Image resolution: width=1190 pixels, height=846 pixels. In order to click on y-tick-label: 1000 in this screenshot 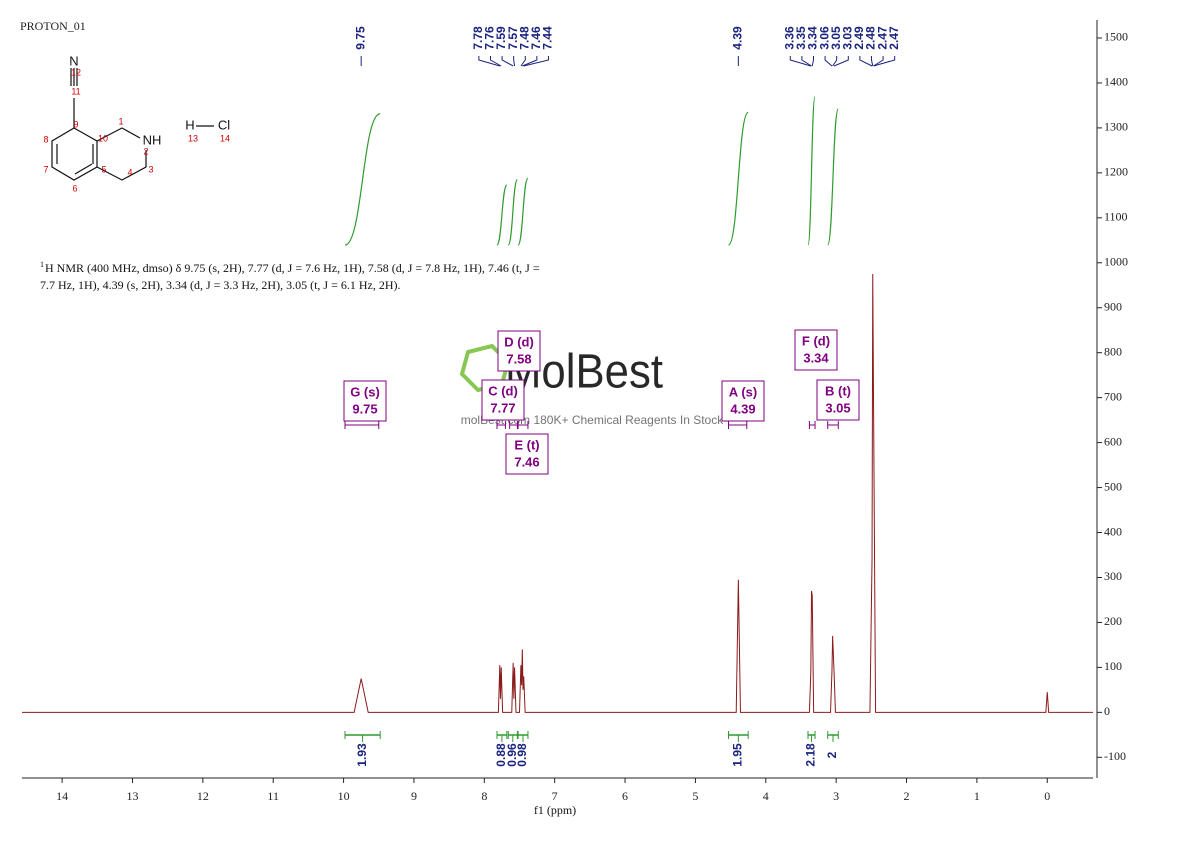, I will do `click(1116, 262)`.